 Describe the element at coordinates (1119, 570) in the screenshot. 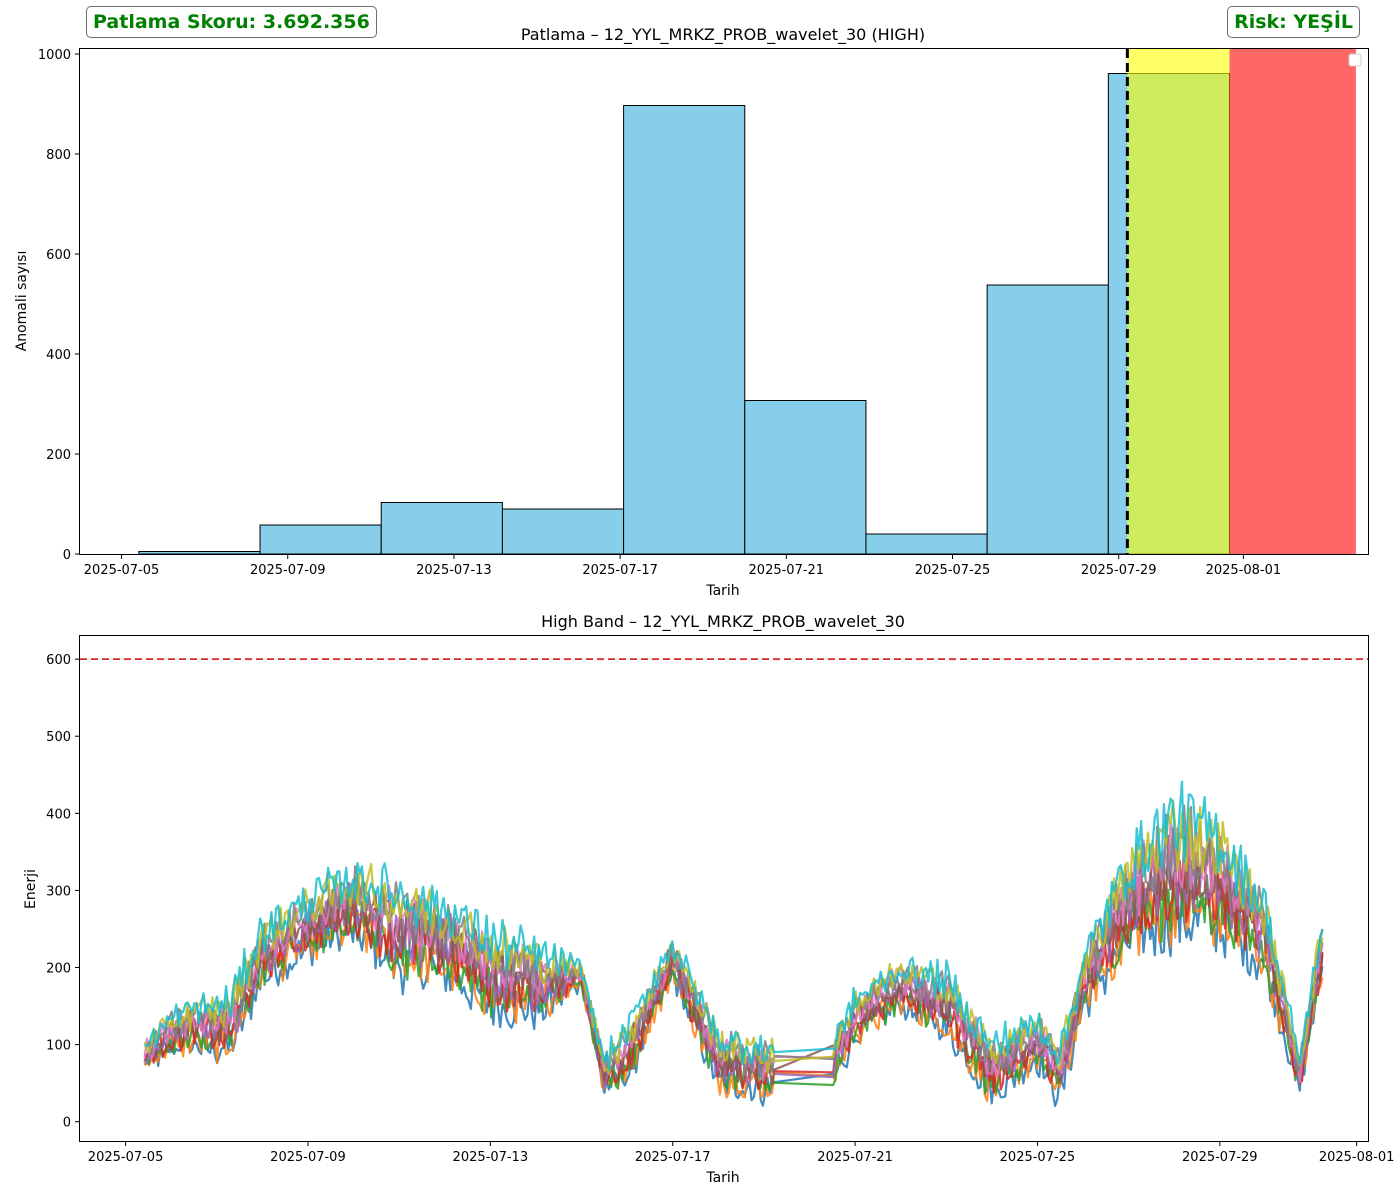

I see `top-x-tick-label: 2025-07-29` at that location.